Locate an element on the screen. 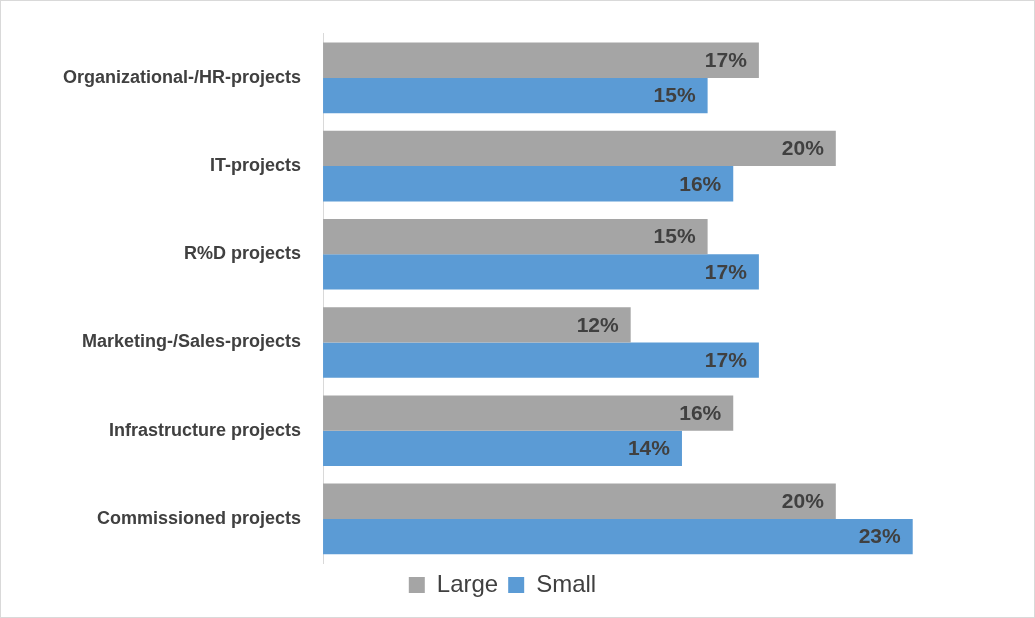  y-tick-label: IT-projects is located at coordinates (255, 165).